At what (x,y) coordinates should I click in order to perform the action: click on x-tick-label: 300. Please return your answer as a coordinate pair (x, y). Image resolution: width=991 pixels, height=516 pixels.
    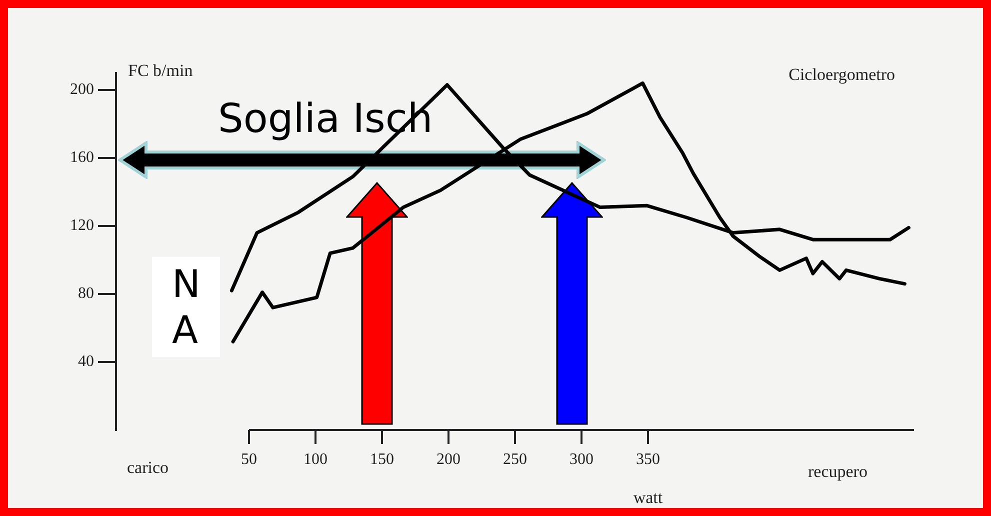
    Looking at the image, I should click on (582, 459).